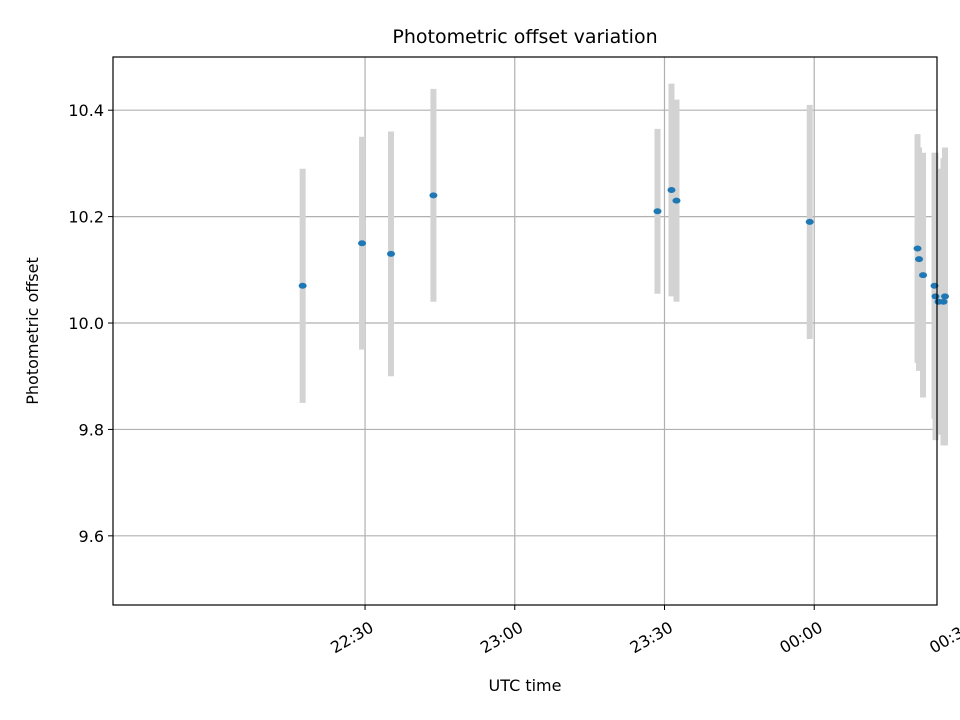  I want to click on y-tick-label: 10.0, so click(86, 323).